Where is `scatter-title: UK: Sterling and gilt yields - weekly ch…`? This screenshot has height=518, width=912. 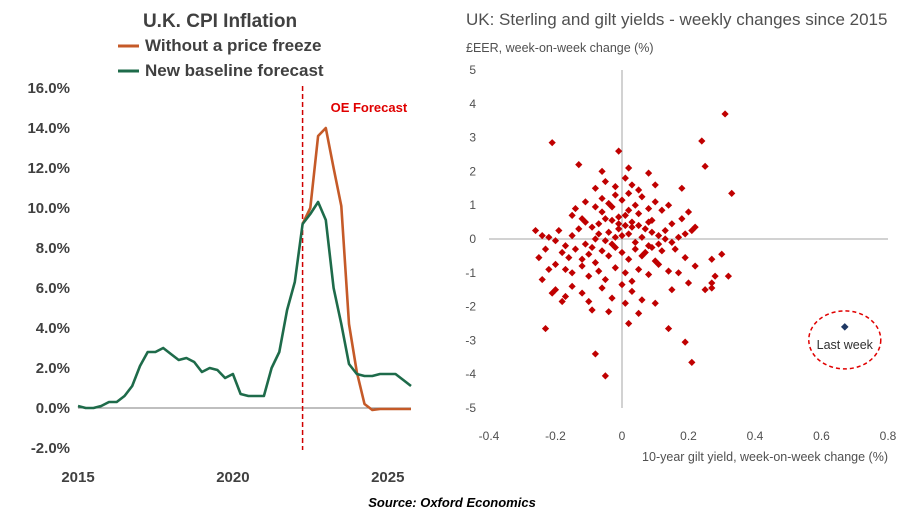 scatter-title: UK: Sterling and gilt yields - weekly ch… is located at coordinates (676, 19).